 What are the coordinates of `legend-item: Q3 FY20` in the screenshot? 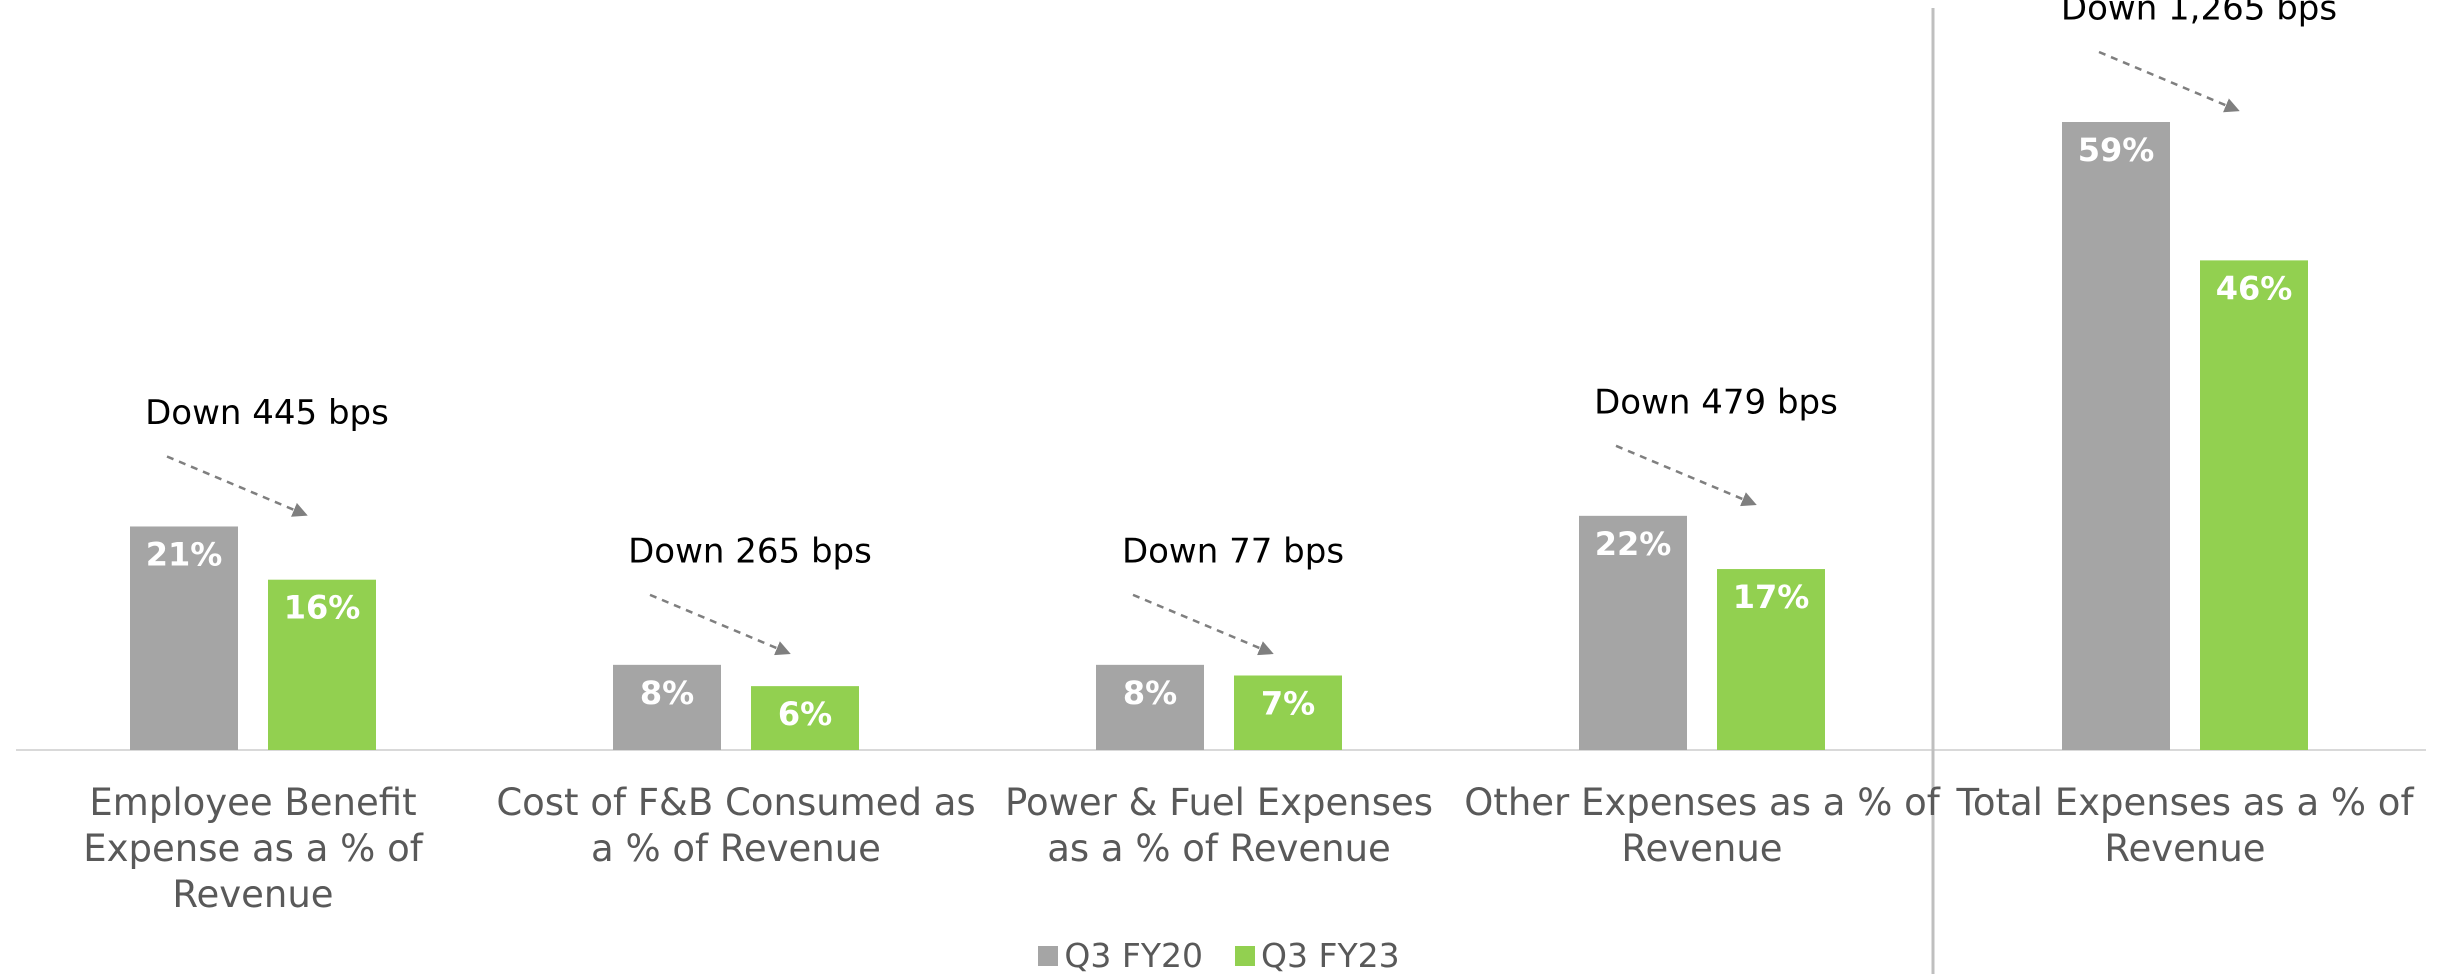 It's located at (1120, 955).